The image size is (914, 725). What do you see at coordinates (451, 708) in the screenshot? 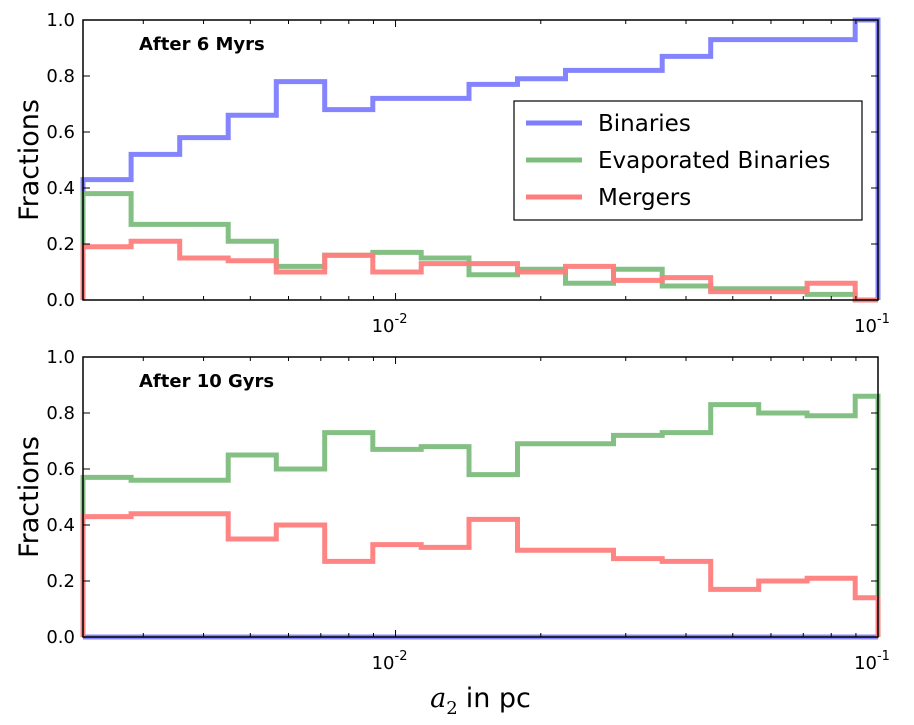
I see `x-axis-label-sub: 2` at bounding box center [451, 708].